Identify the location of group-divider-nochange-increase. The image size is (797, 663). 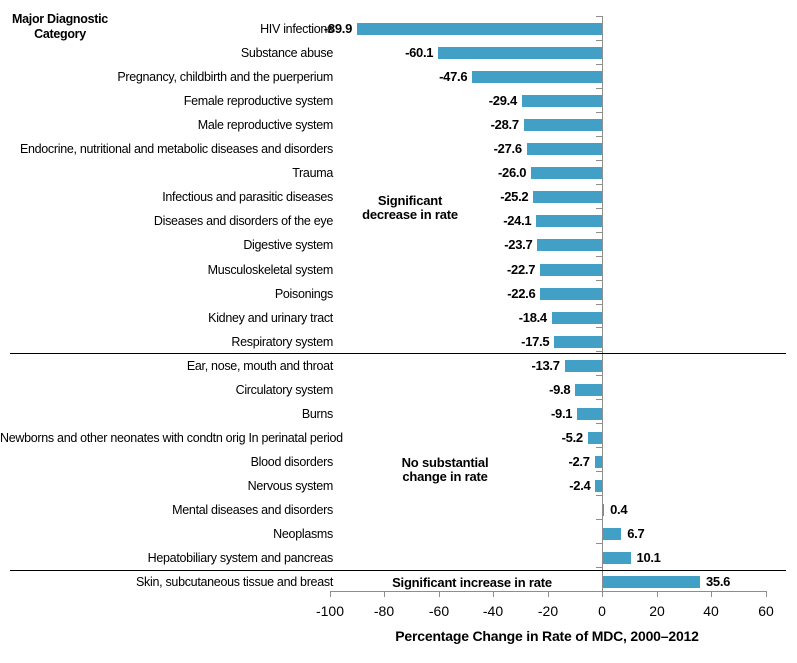
(398, 570).